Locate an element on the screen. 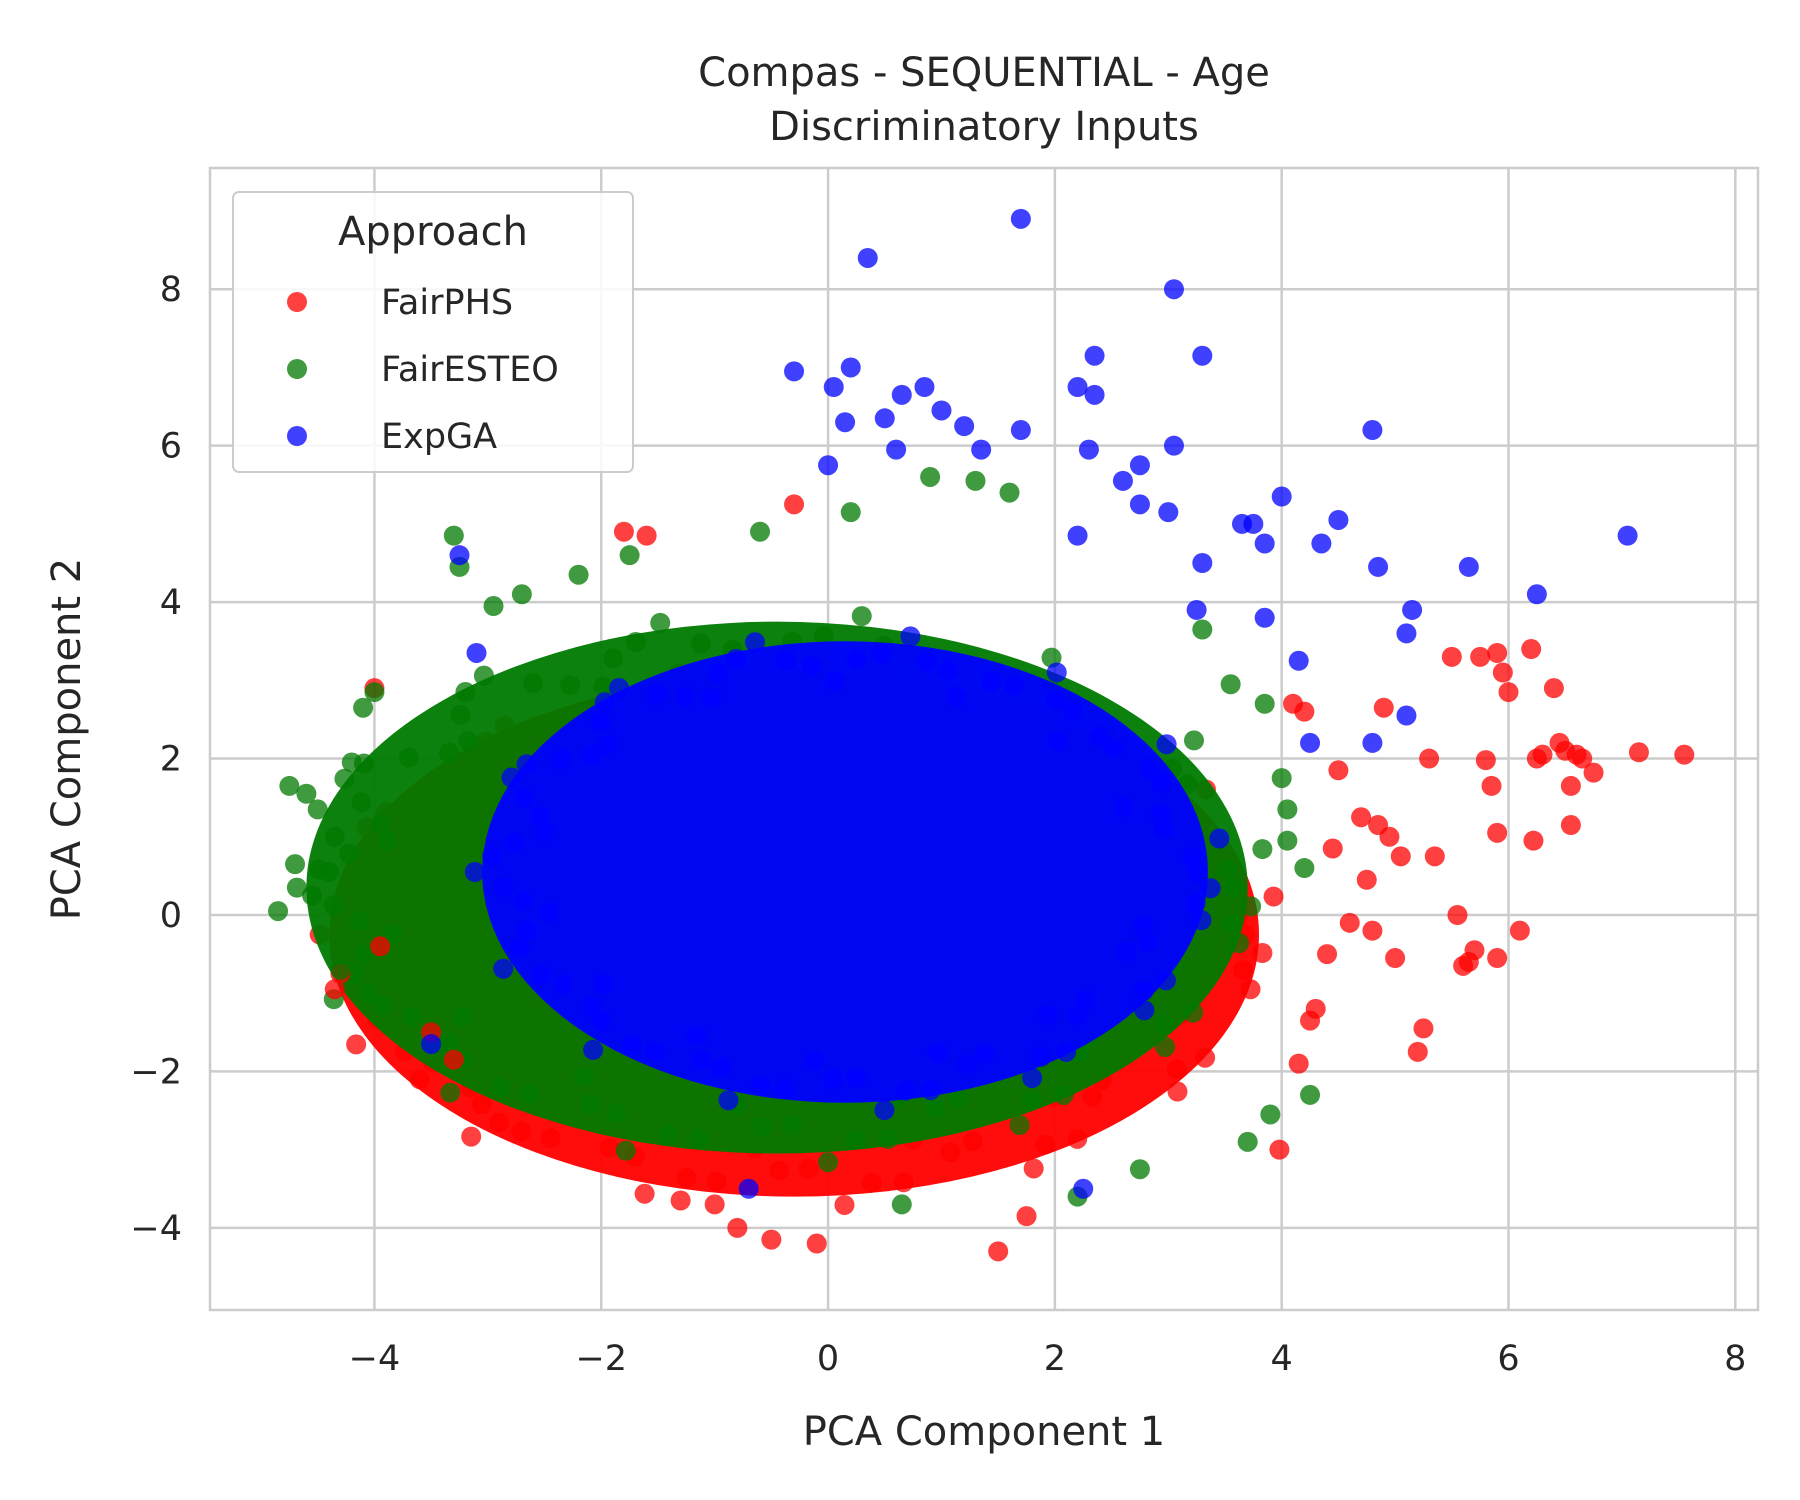 The image size is (1800, 1500). y-tick-label: 6 is located at coordinates (171, 447).